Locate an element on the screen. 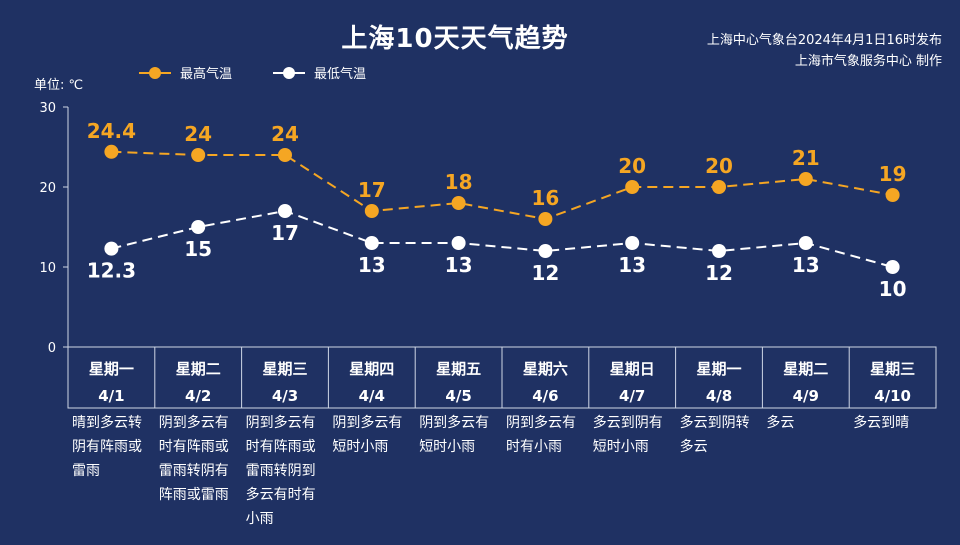 The height and width of the screenshot is (545, 960). weather-line: 小雨 is located at coordinates (259, 519).